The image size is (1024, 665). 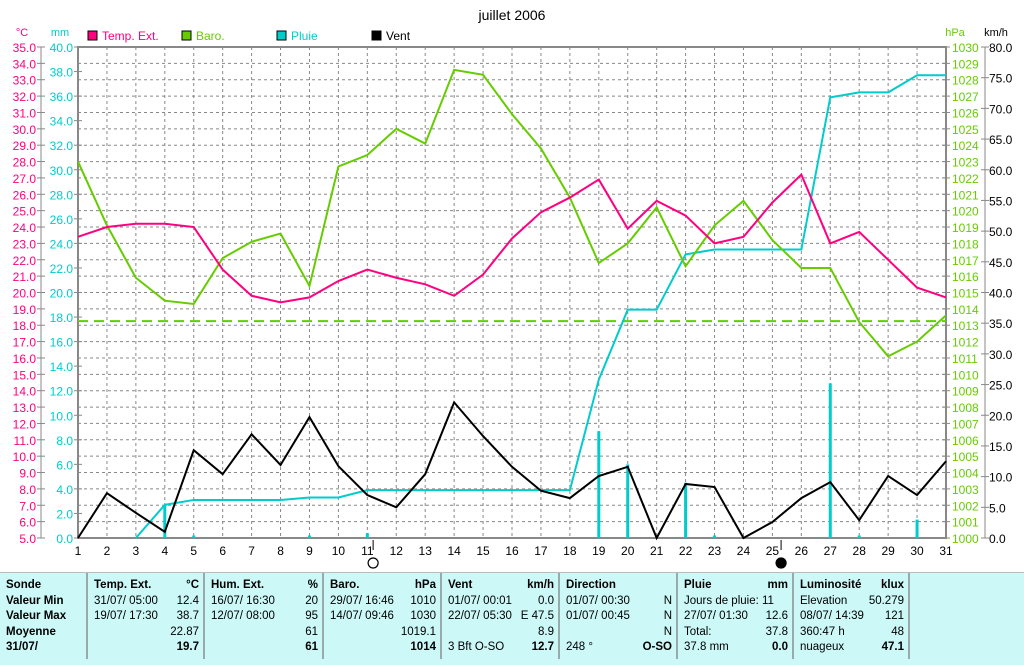 What do you see at coordinates (736, 634) in the screenshot?
I see `table-row: Total: 37.8` at bounding box center [736, 634].